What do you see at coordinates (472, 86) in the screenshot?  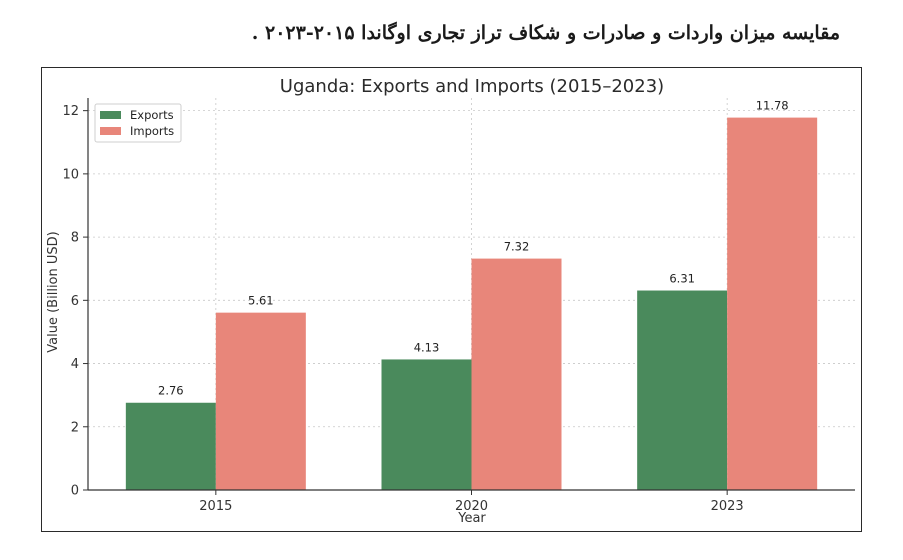 I see `chart-title: Uganda: Exports and Imports (2015–2023)` at bounding box center [472, 86].